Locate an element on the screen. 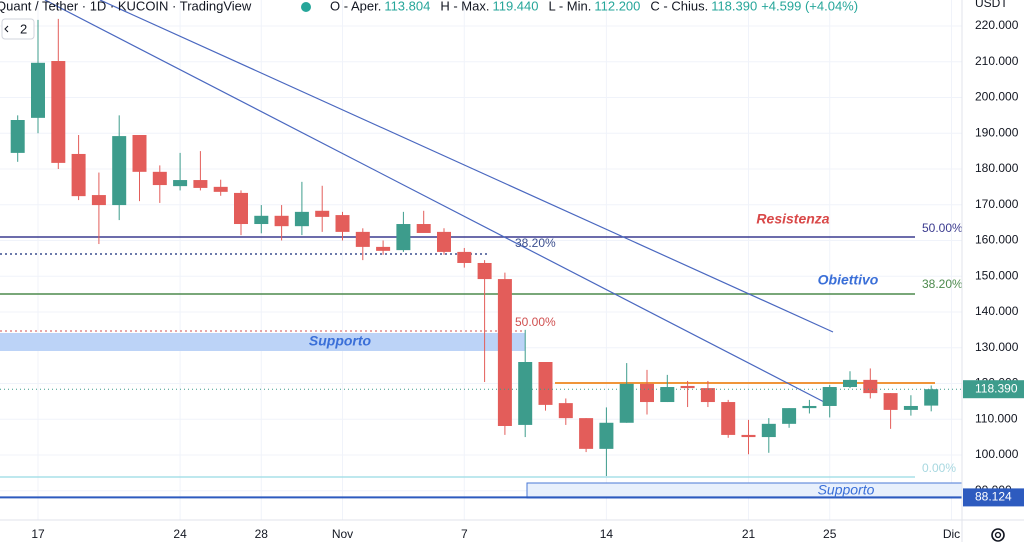 Image resolution: width=1024 pixels, height=547 pixels. ohlc-label: H - Max. is located at coordinates (464, 6).